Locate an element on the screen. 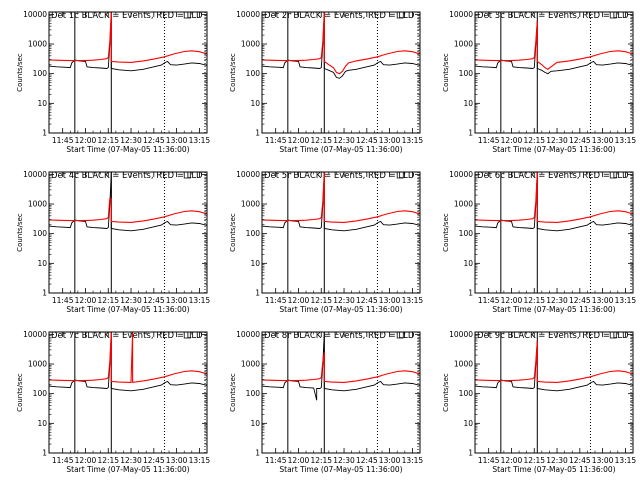 This screenshot has width=640, height=480. panel-title: Det 9c BLACK = Events, RED = LLD is located at coordinates (553, 336).